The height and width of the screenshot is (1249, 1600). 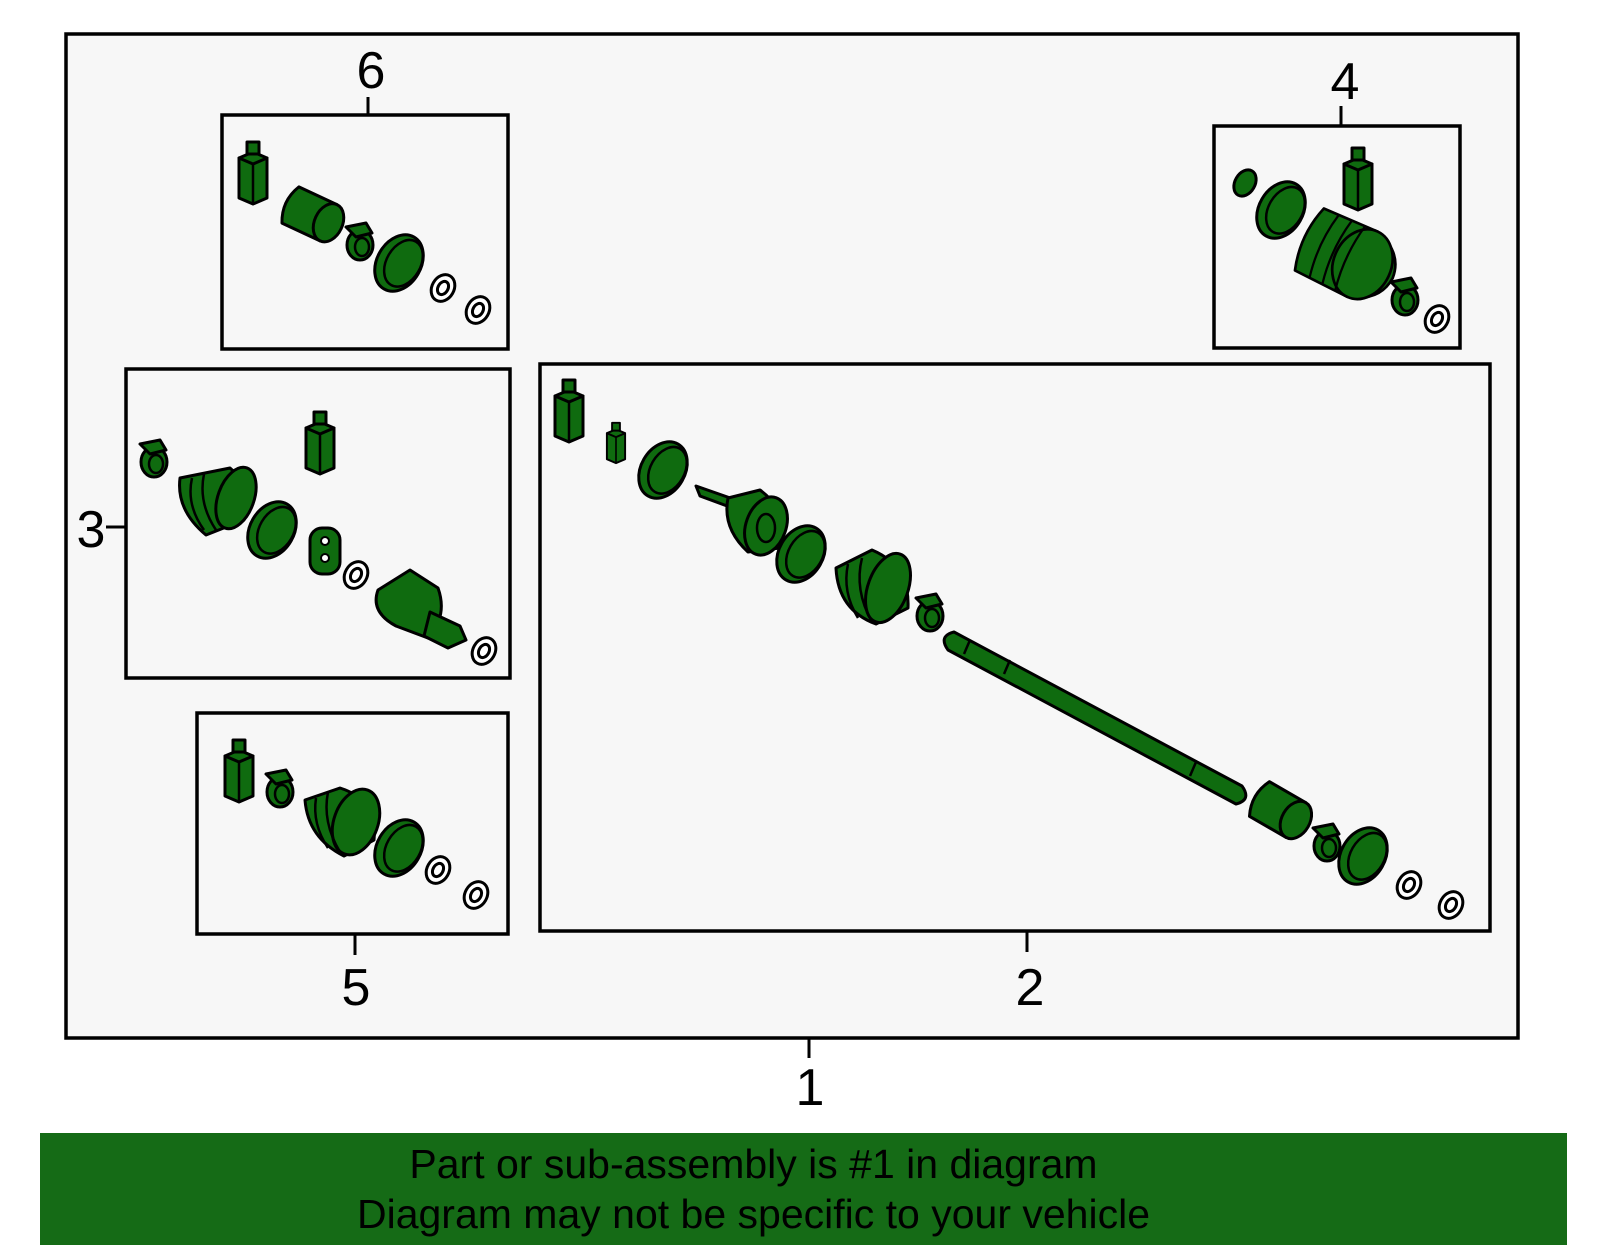 I want to click on banner-line-1: Part or sub-assembly is #1 in diagram, so click(x=753, y=1164).